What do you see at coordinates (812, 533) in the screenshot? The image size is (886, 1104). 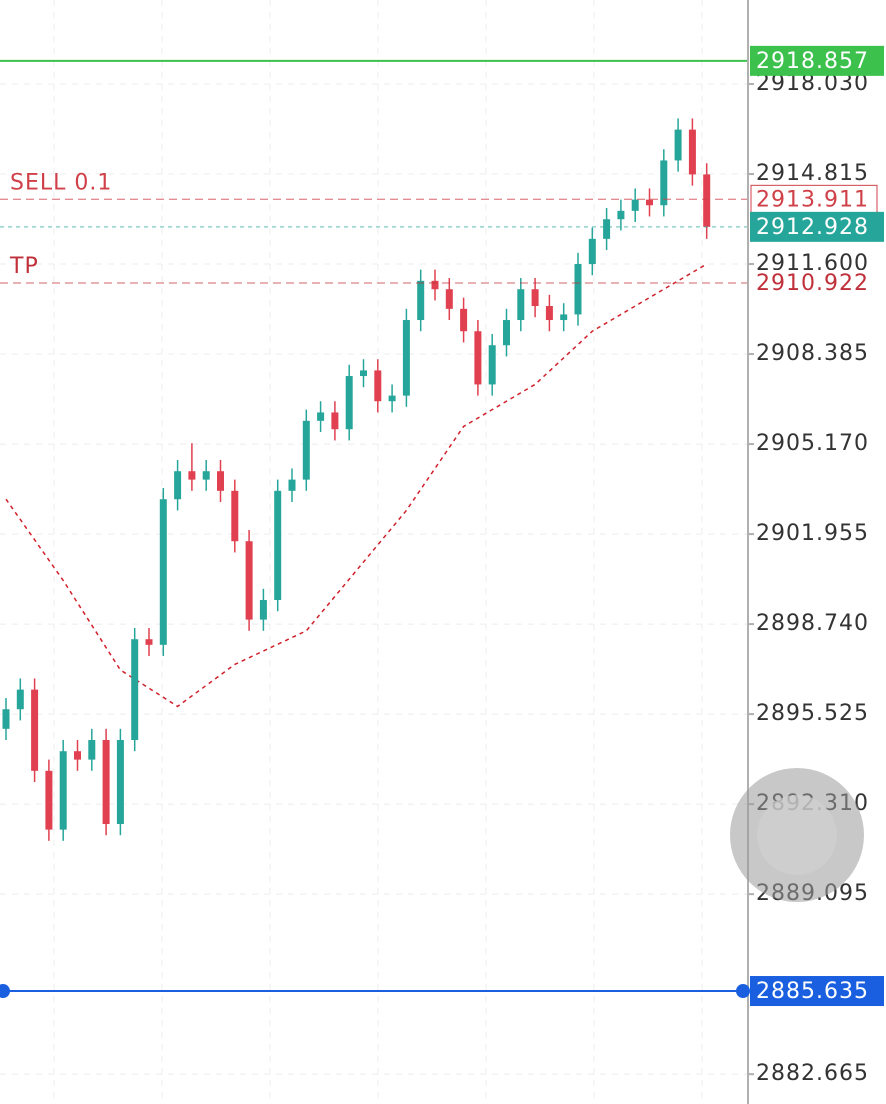 I see `y-tick-label: 2901.955` at bounding box center [812, 533].